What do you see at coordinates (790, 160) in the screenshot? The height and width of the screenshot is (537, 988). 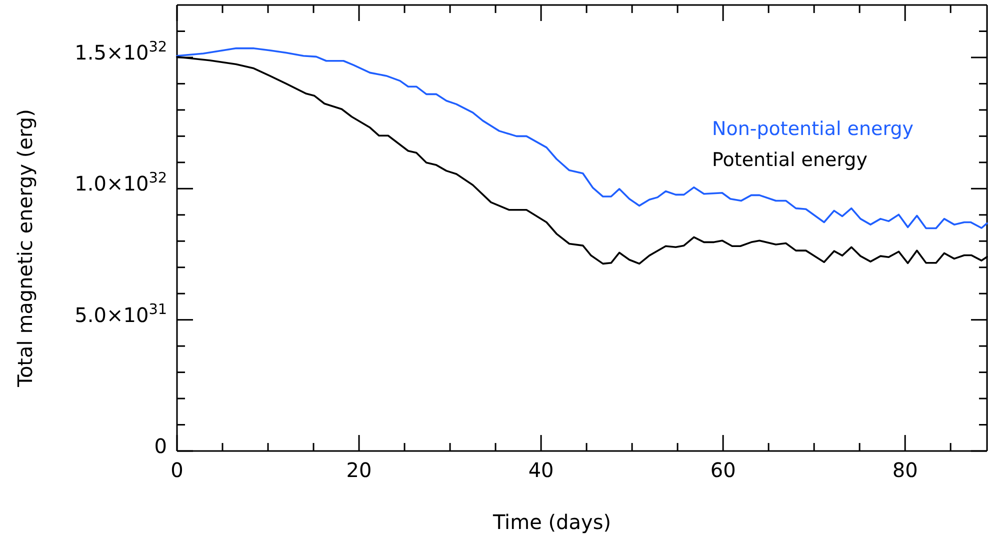 I see `text: Potential energy` at bounding box center [790, 160].